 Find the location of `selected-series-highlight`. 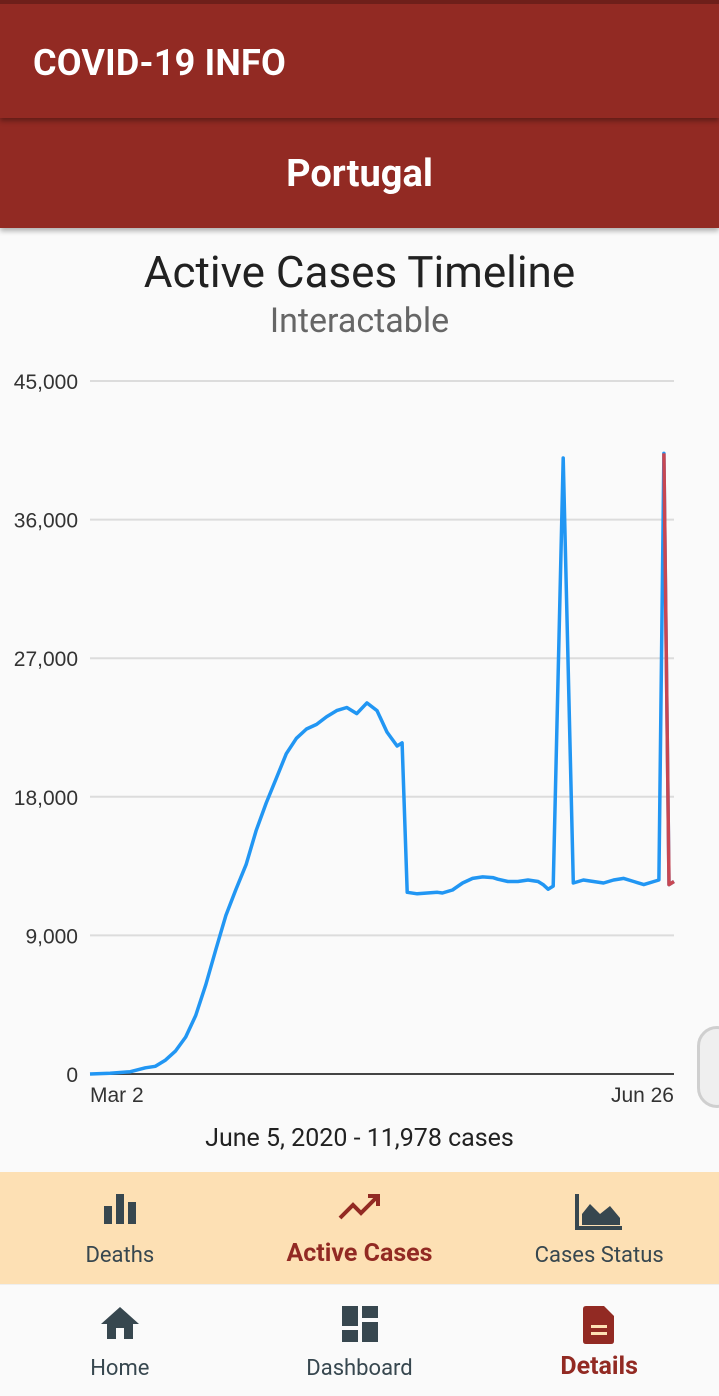

selected-series-highlight is located at coordinates (669, 668).